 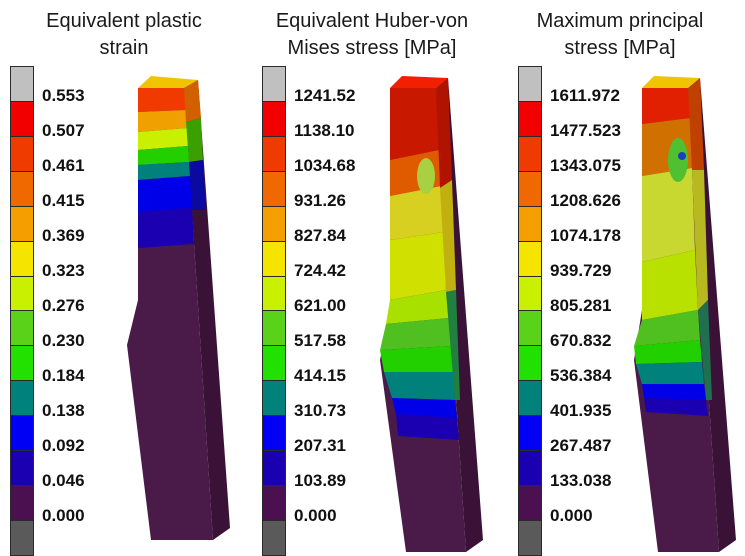 What do you see at coordinates (320, 235) in the screenshot?
I see `legend-value-label: 827.84` at bounding box center [320, 235].